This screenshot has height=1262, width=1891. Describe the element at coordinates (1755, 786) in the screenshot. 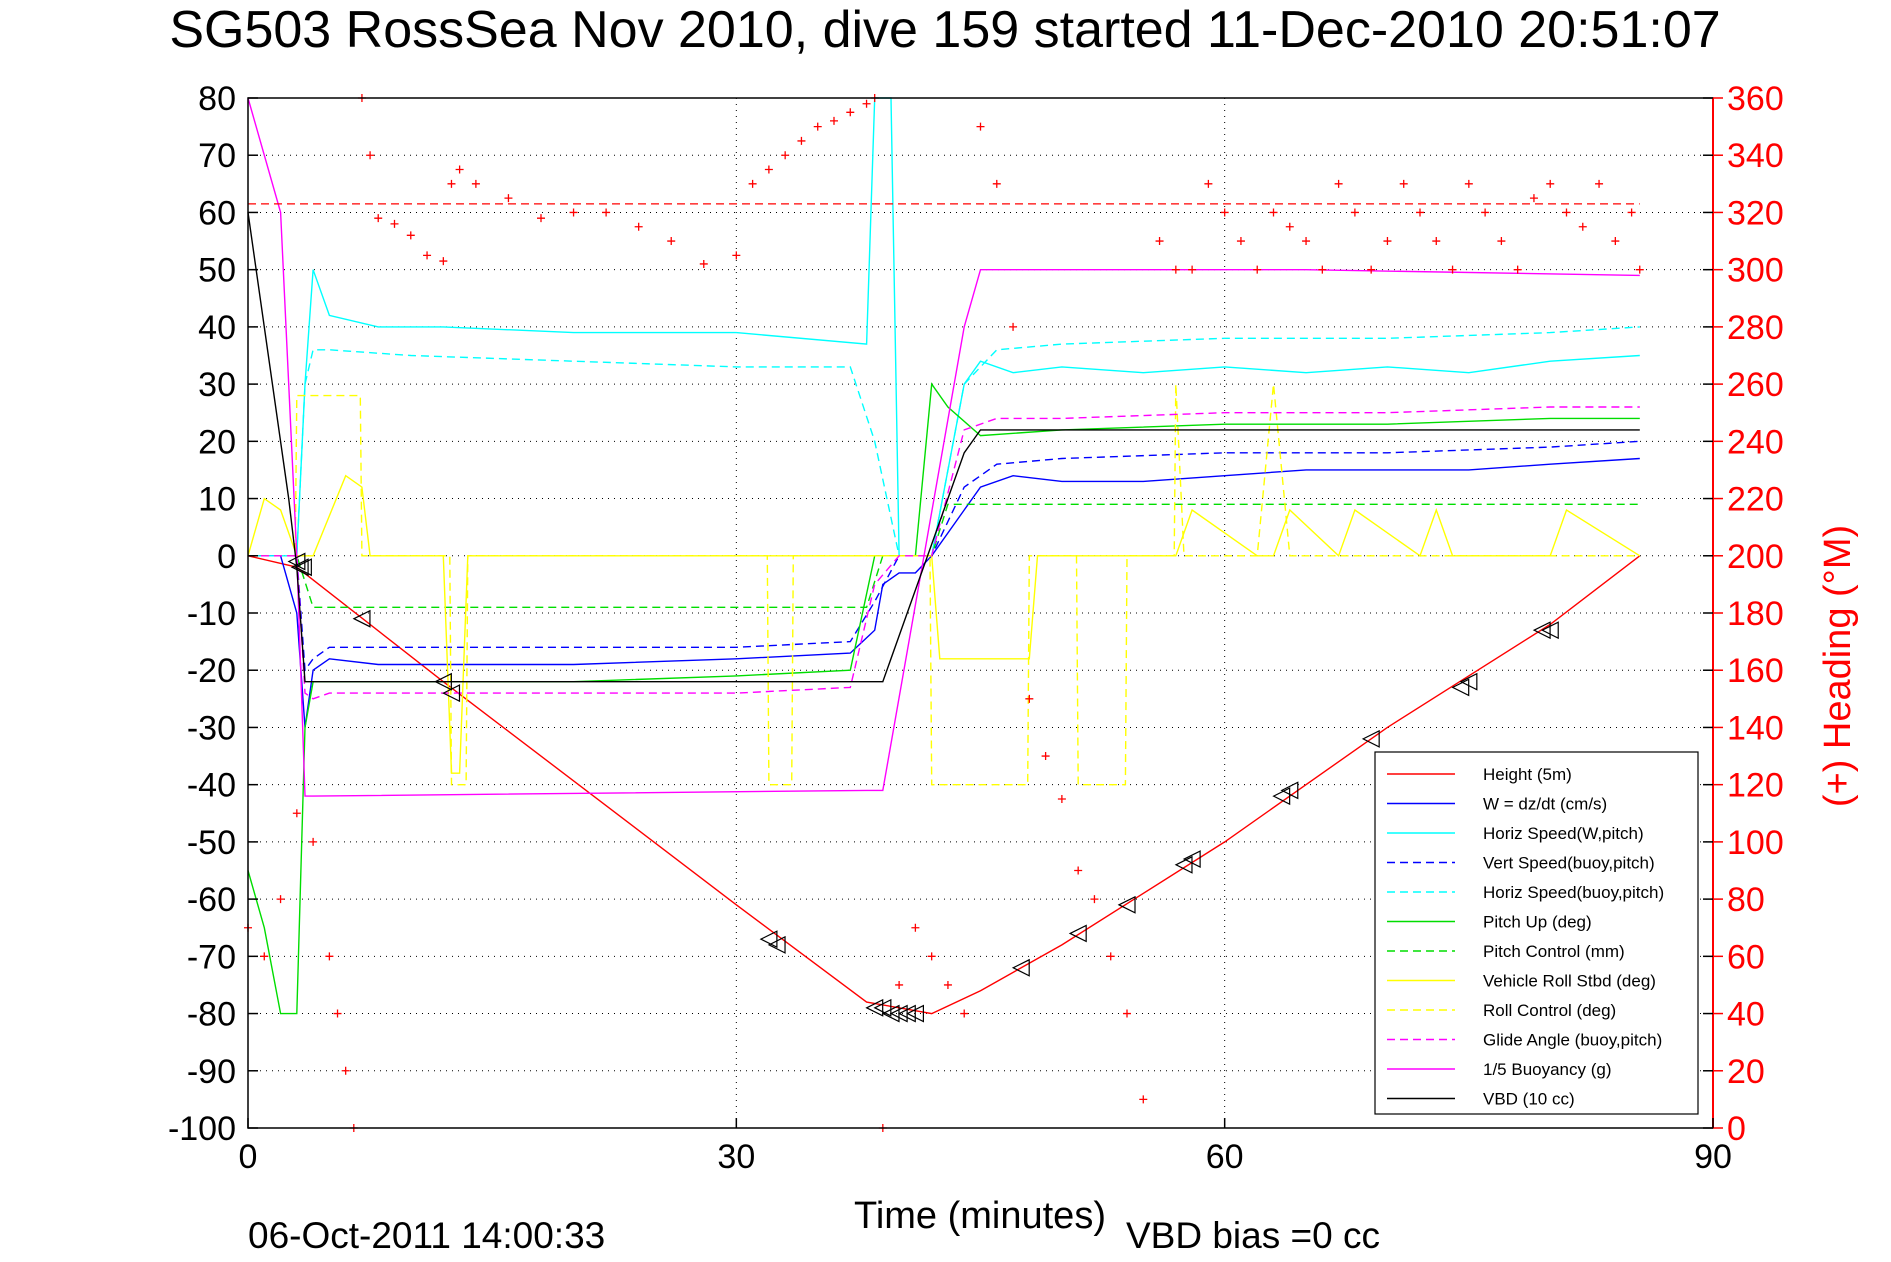

I see `y2-tick-label: 120` at that location.